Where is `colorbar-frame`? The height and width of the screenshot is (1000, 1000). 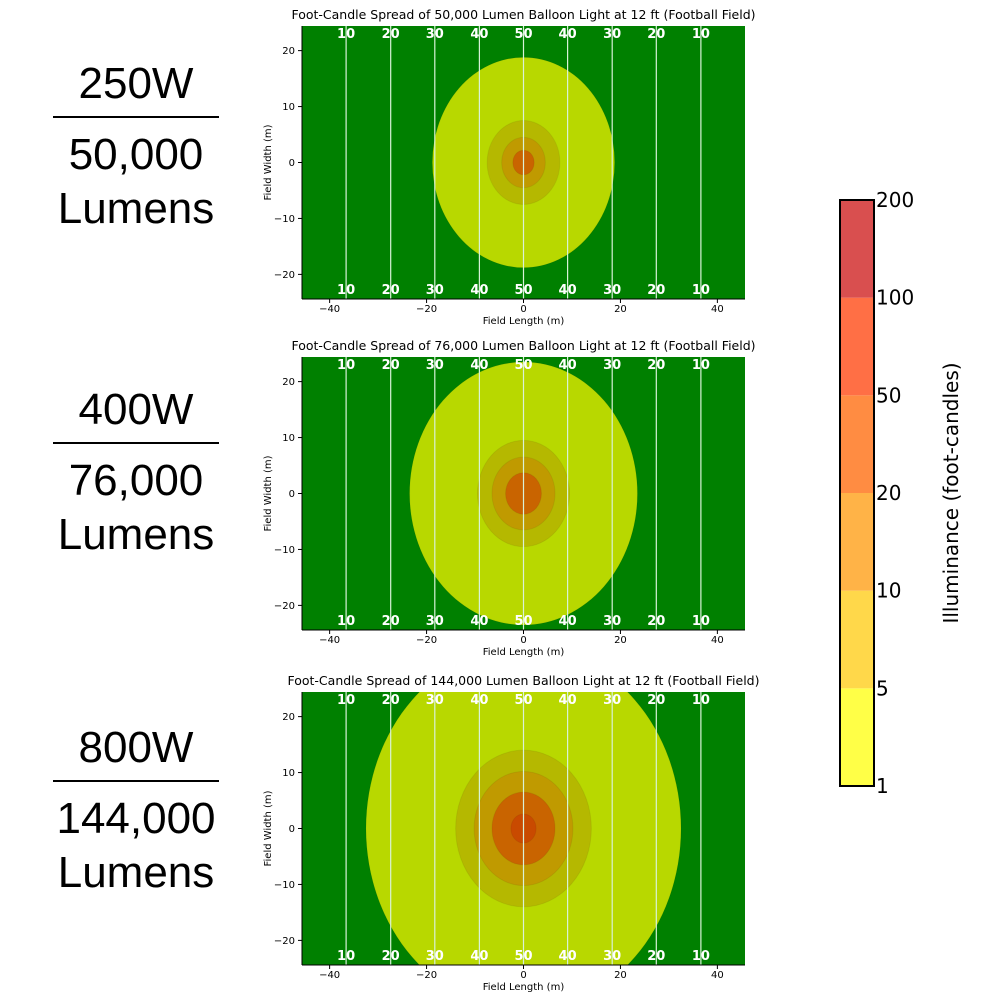 colorbar-frame is located at coordinates (857, 493).